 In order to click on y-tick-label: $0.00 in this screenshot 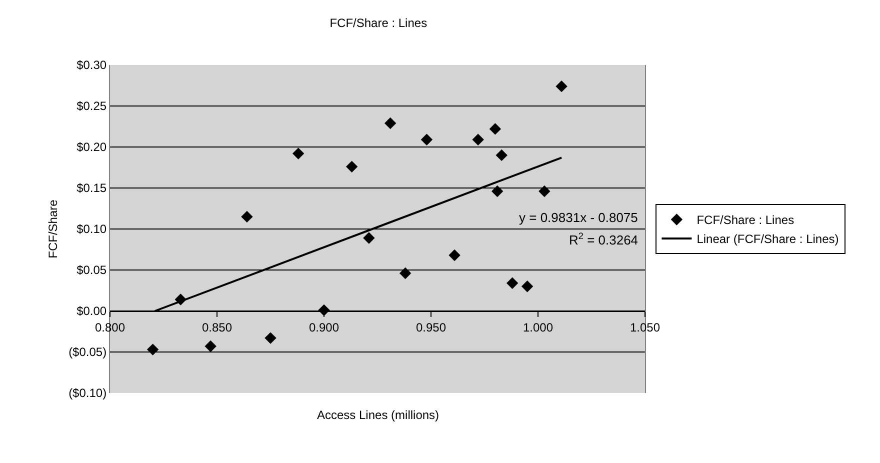, I will do `click(91, 311)`.